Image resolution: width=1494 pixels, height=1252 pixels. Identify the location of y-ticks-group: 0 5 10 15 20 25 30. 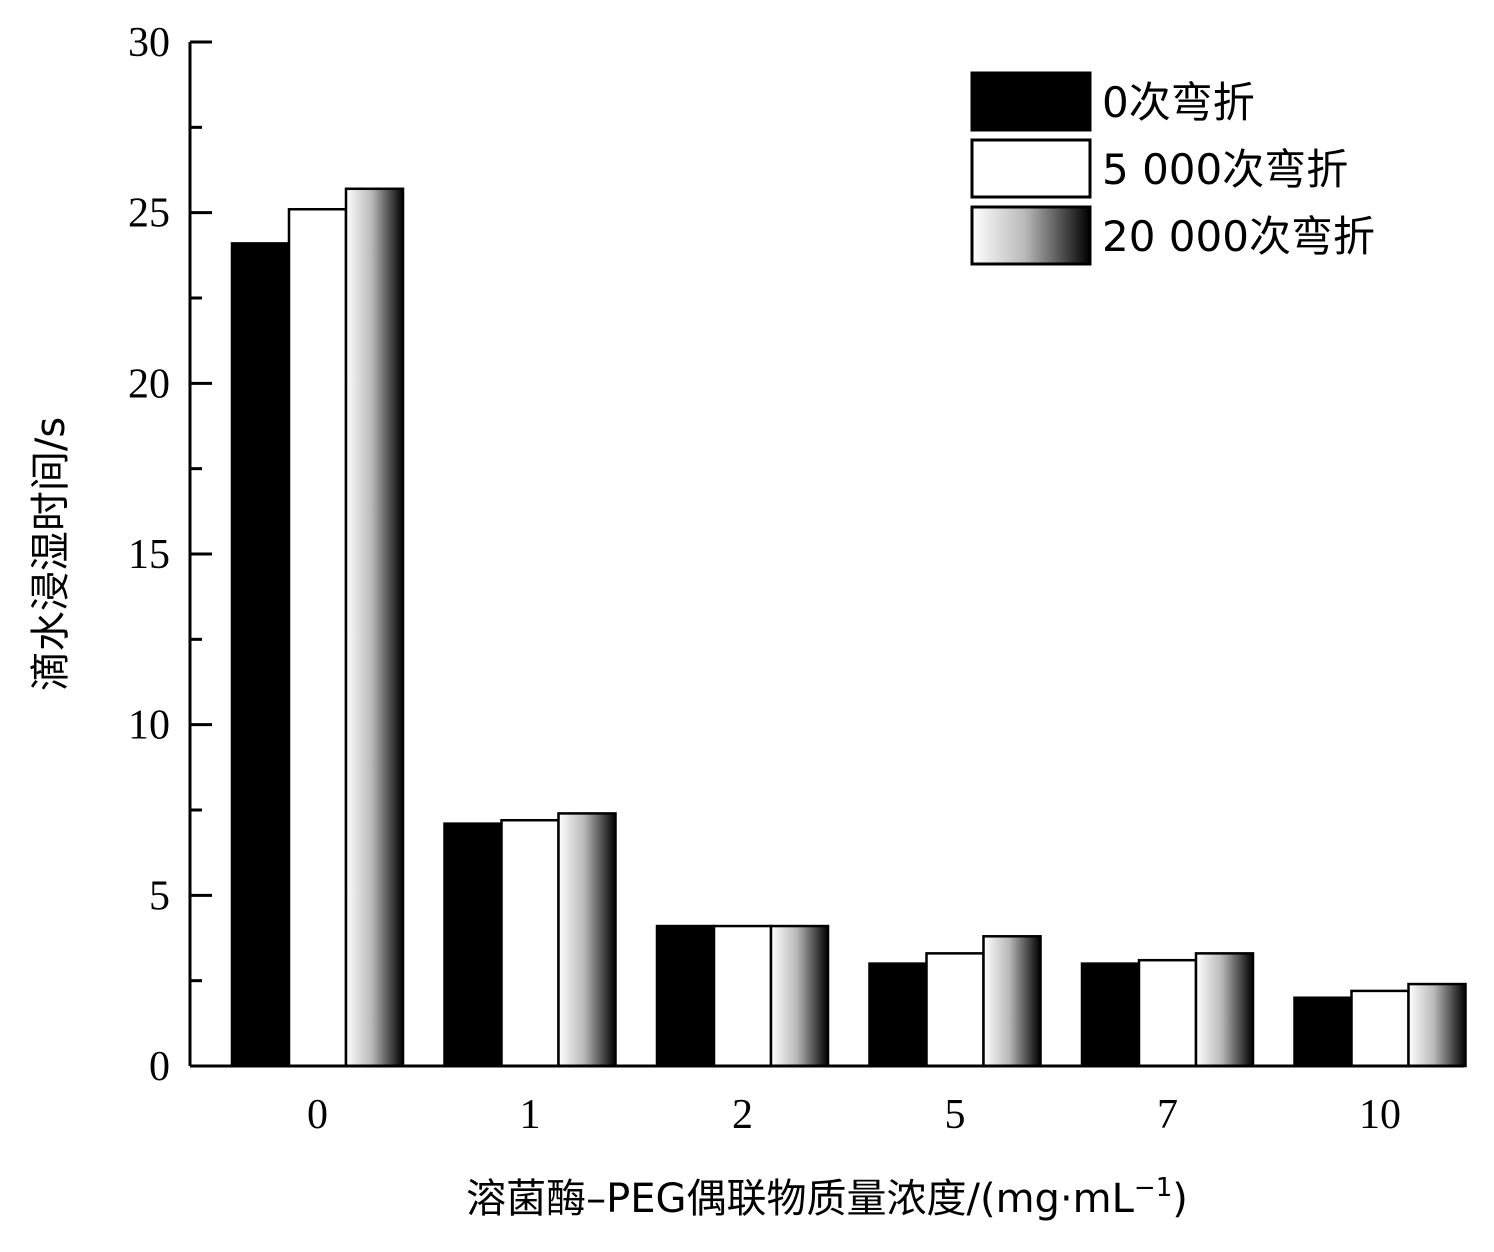
(170, 555).